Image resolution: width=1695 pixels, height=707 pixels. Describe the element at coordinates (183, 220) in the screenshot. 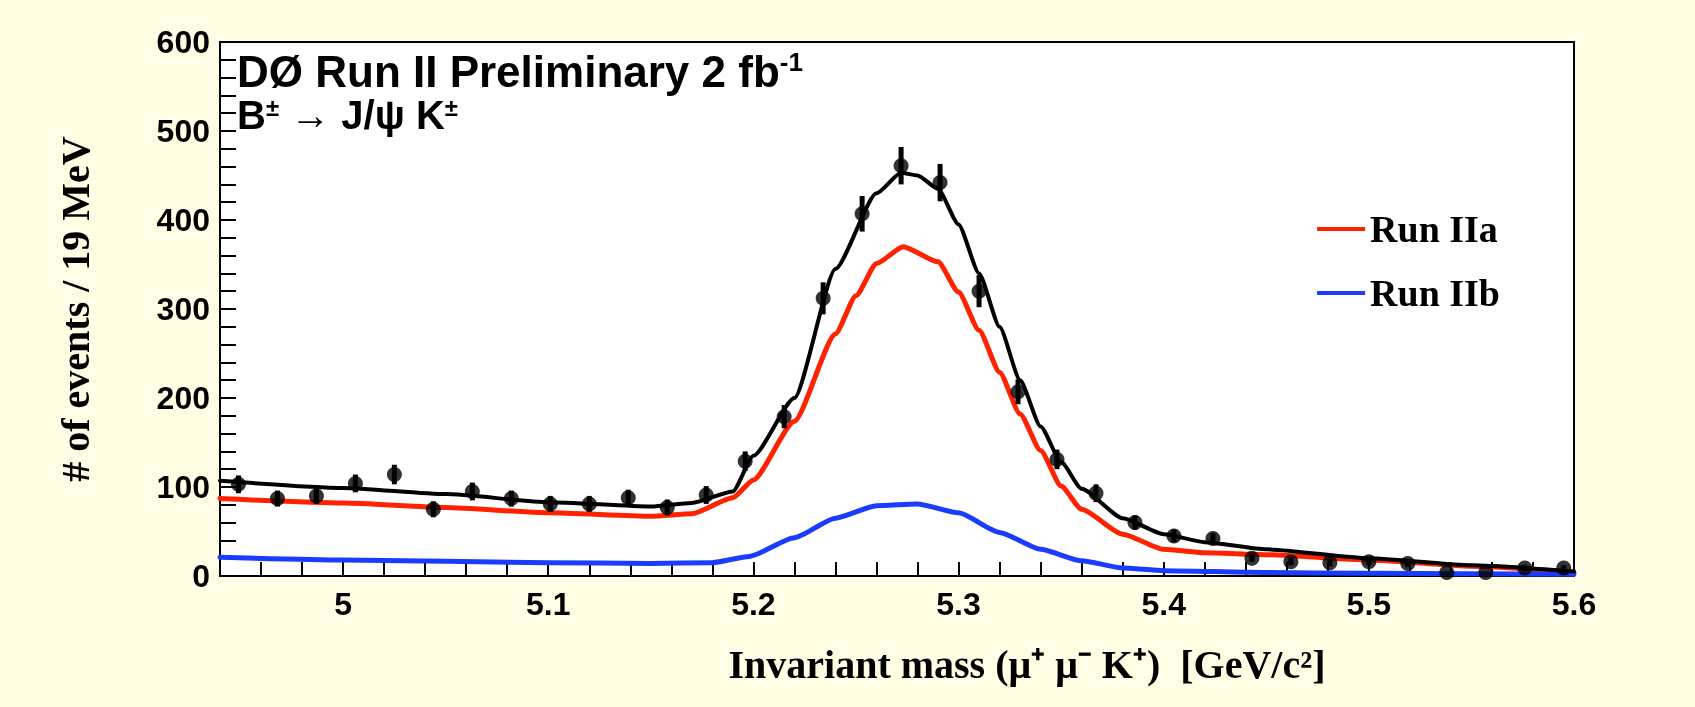

I see `y-tick-label: 400` at that location.